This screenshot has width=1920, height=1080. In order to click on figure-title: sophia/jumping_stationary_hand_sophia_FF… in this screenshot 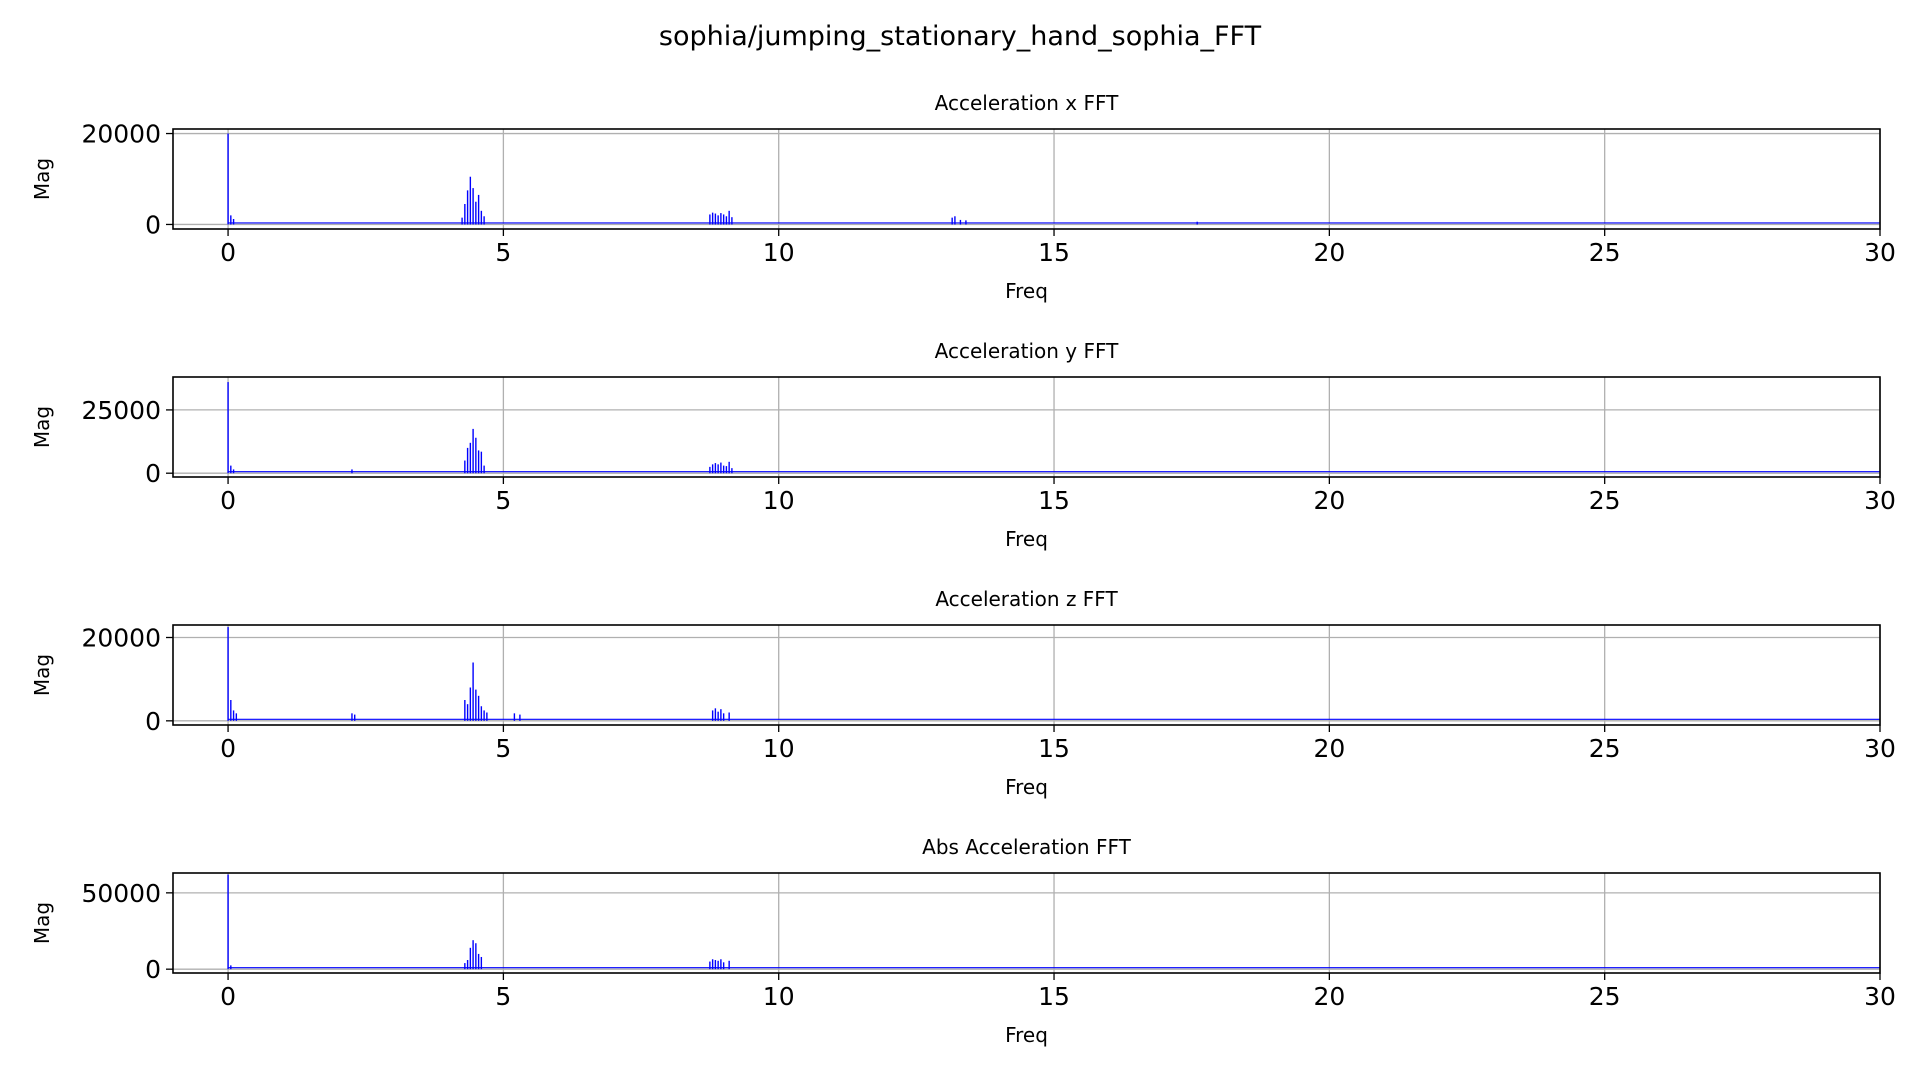, I will do `click(960, 36)`.